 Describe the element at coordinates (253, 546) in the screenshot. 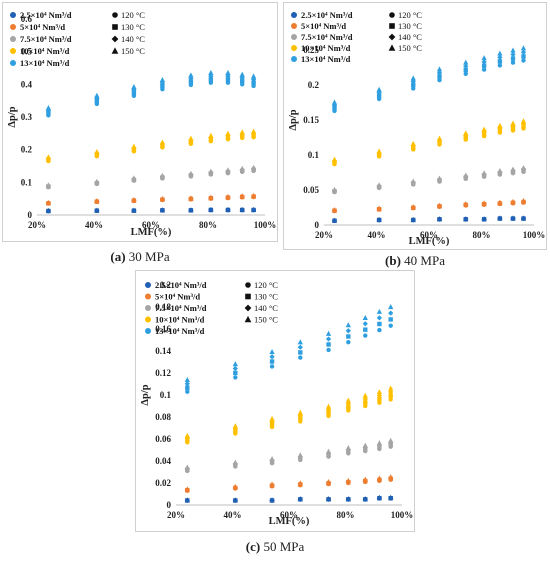

I see `caption-c-label: (c)` at that location.